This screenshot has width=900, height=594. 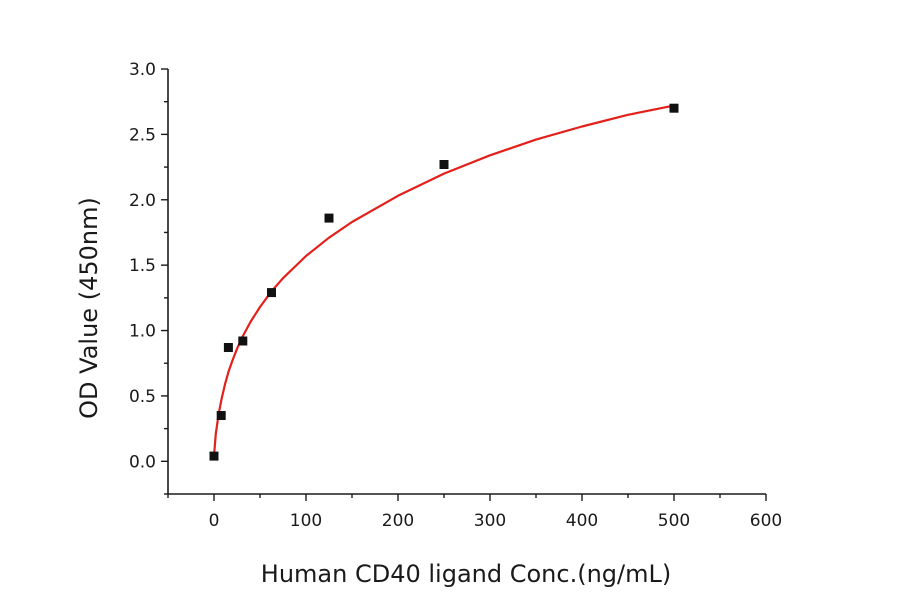 I want to click on x-tick-label: 600, so click(x=766, y=521).